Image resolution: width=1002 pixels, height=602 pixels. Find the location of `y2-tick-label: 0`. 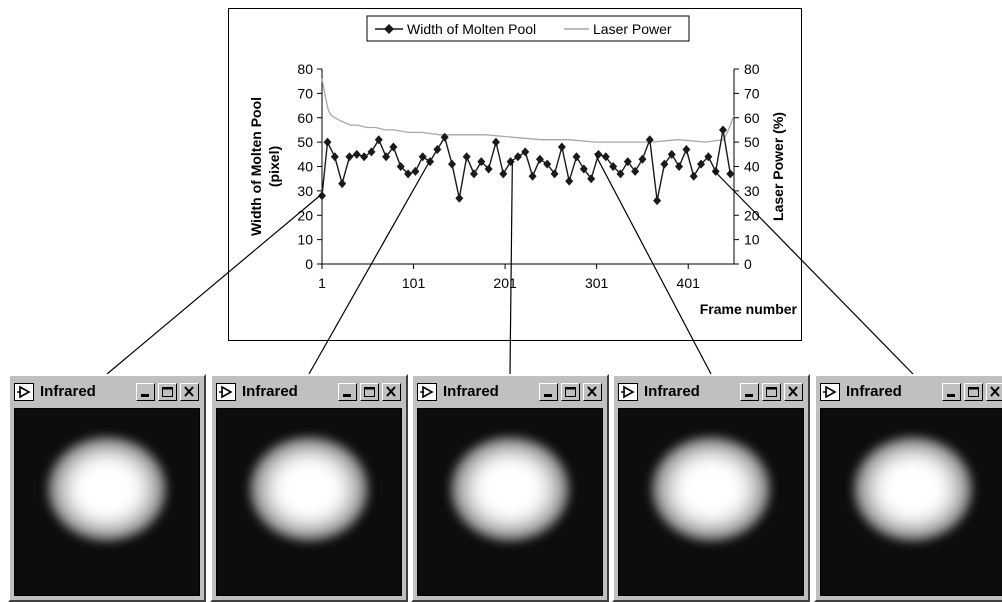

y2-tick-label: 0 is located at coordinates (748, 264).